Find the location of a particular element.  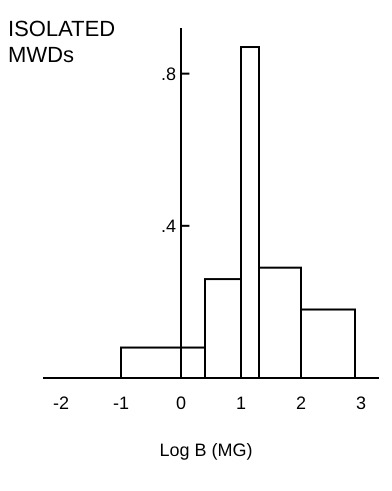

x-tick-label: -1 is located at coordinates (121, 402).